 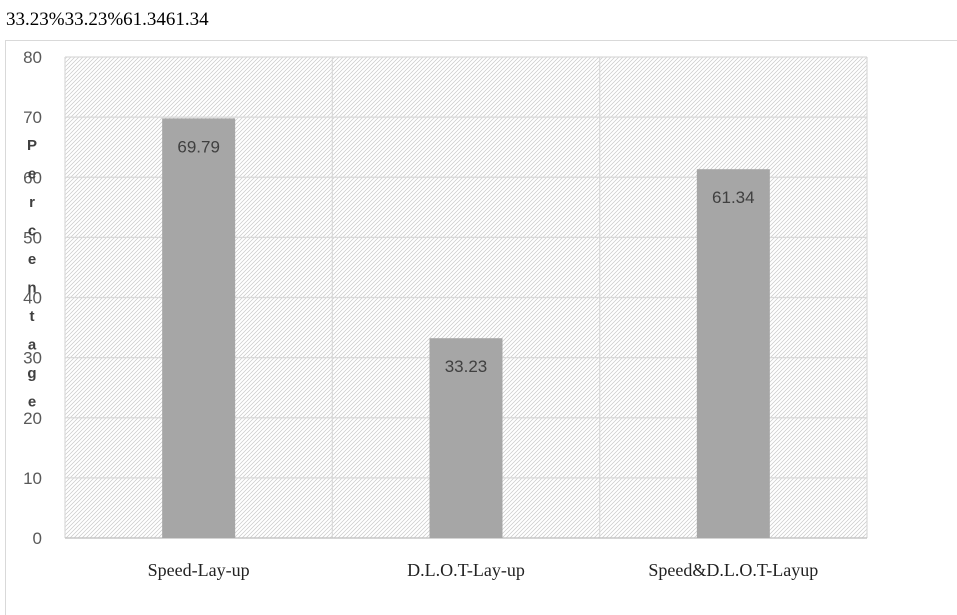 What do you see at coordinates (32, 478) in the screenshot?
I see `y-tick-label: 10` at bounding box center [32, 478].